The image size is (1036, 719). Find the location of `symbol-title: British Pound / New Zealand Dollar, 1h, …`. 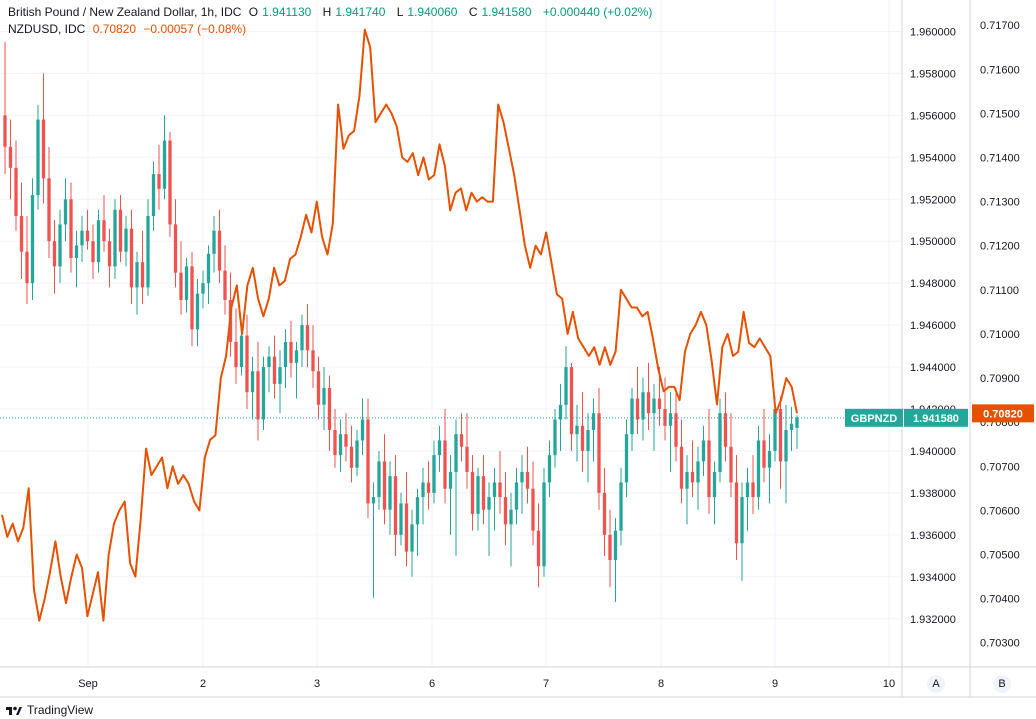

symbol-title: British Pound / New Zealand Dollar, 1h, … is located at coordinates (125, 12).